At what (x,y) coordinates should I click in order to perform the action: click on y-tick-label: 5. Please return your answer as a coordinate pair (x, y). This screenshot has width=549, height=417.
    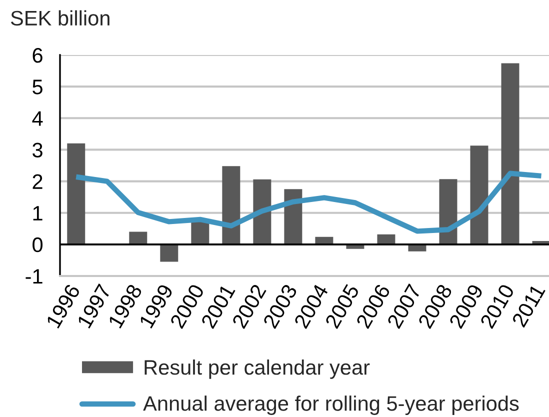
    Looking at the image, I should click on (37, 87).